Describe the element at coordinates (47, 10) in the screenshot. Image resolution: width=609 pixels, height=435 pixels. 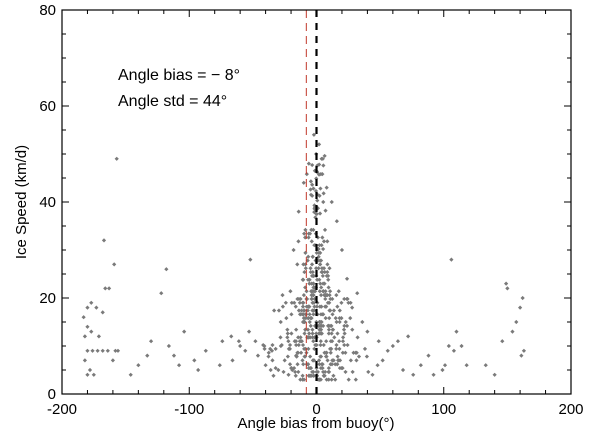
I see `y-tick-label: 80` at that location.